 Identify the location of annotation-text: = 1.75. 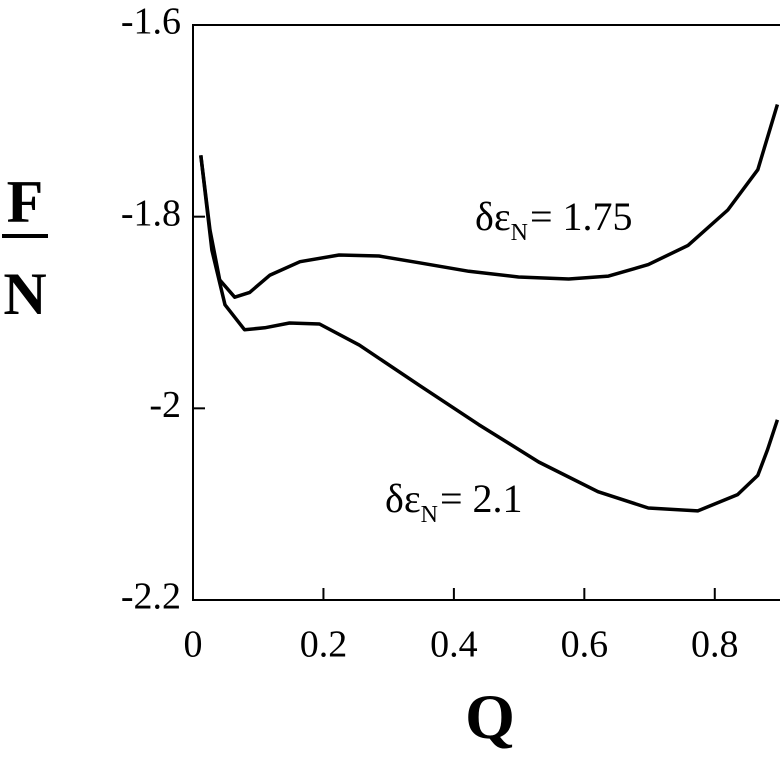
(581, 216).